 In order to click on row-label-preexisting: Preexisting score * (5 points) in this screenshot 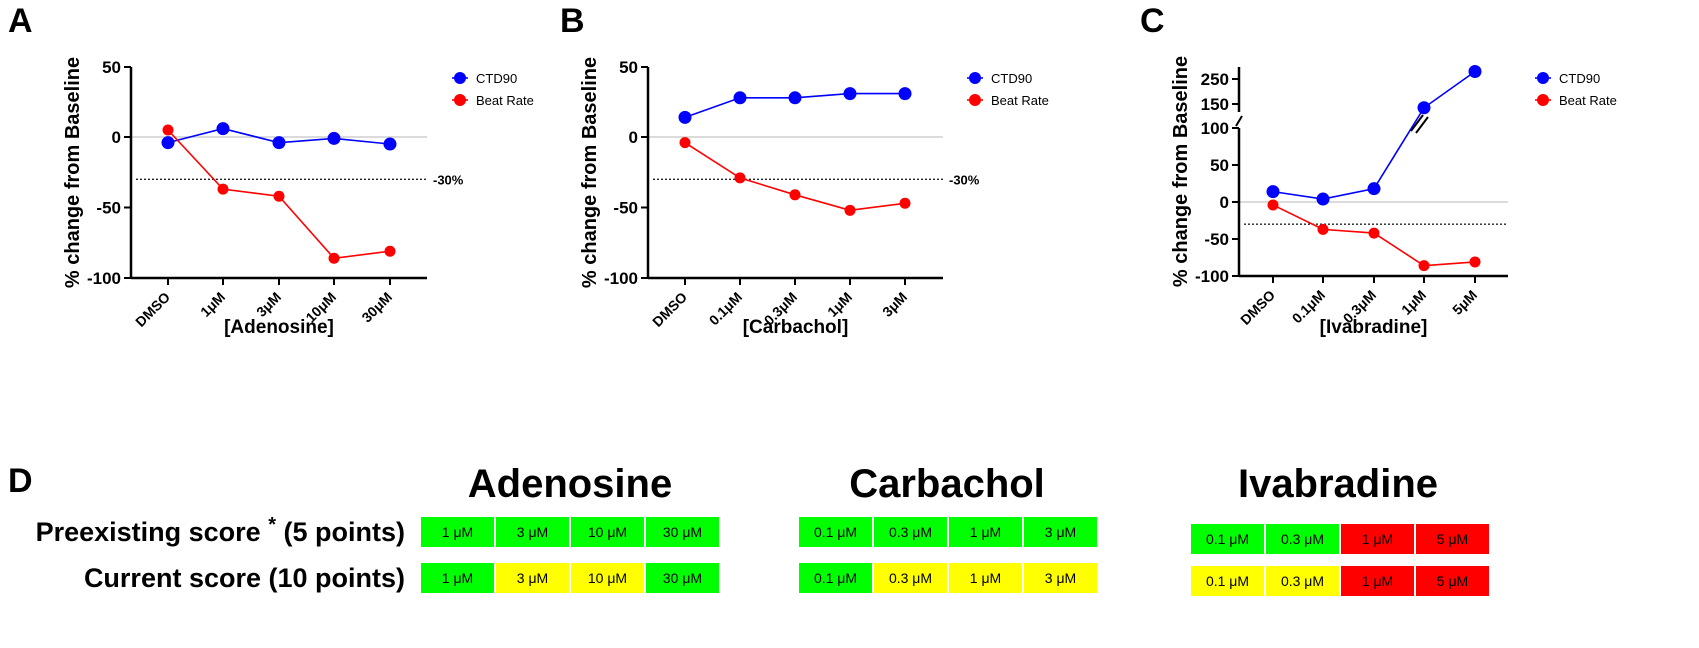, I will do `click(220, 530)`.